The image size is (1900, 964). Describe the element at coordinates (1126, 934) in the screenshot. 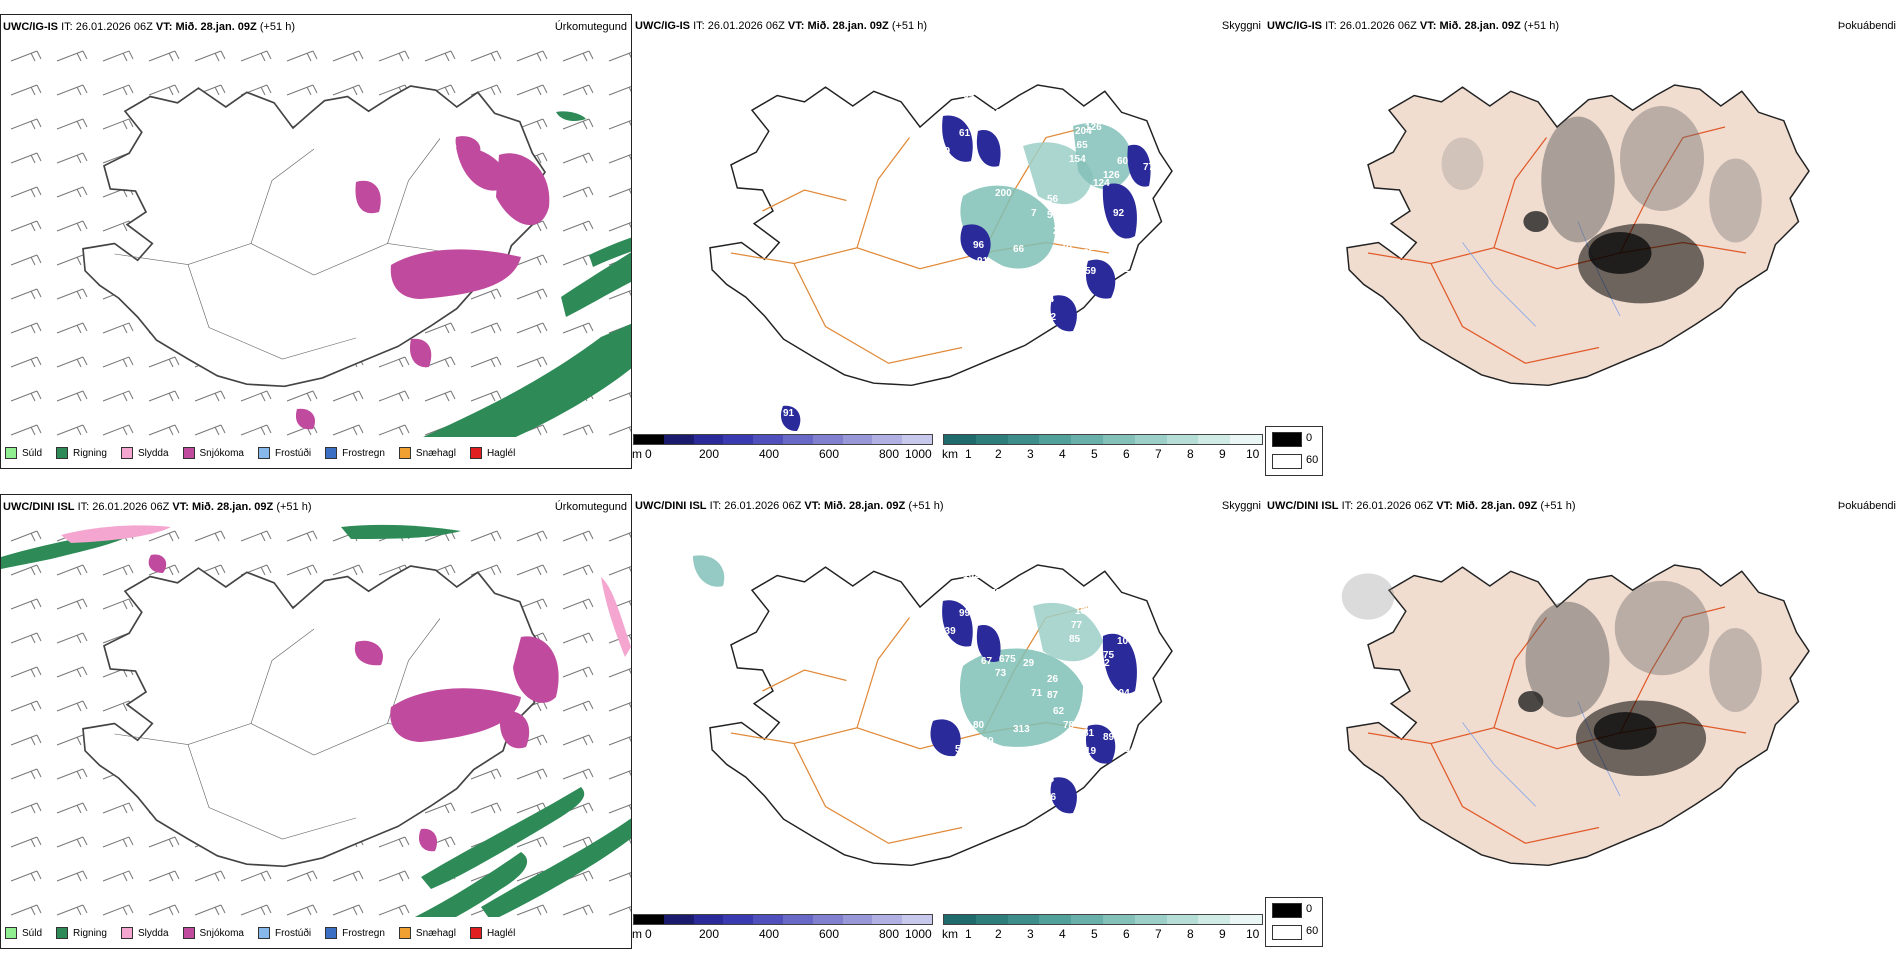

I see `visibility-tick: 6` at that location.